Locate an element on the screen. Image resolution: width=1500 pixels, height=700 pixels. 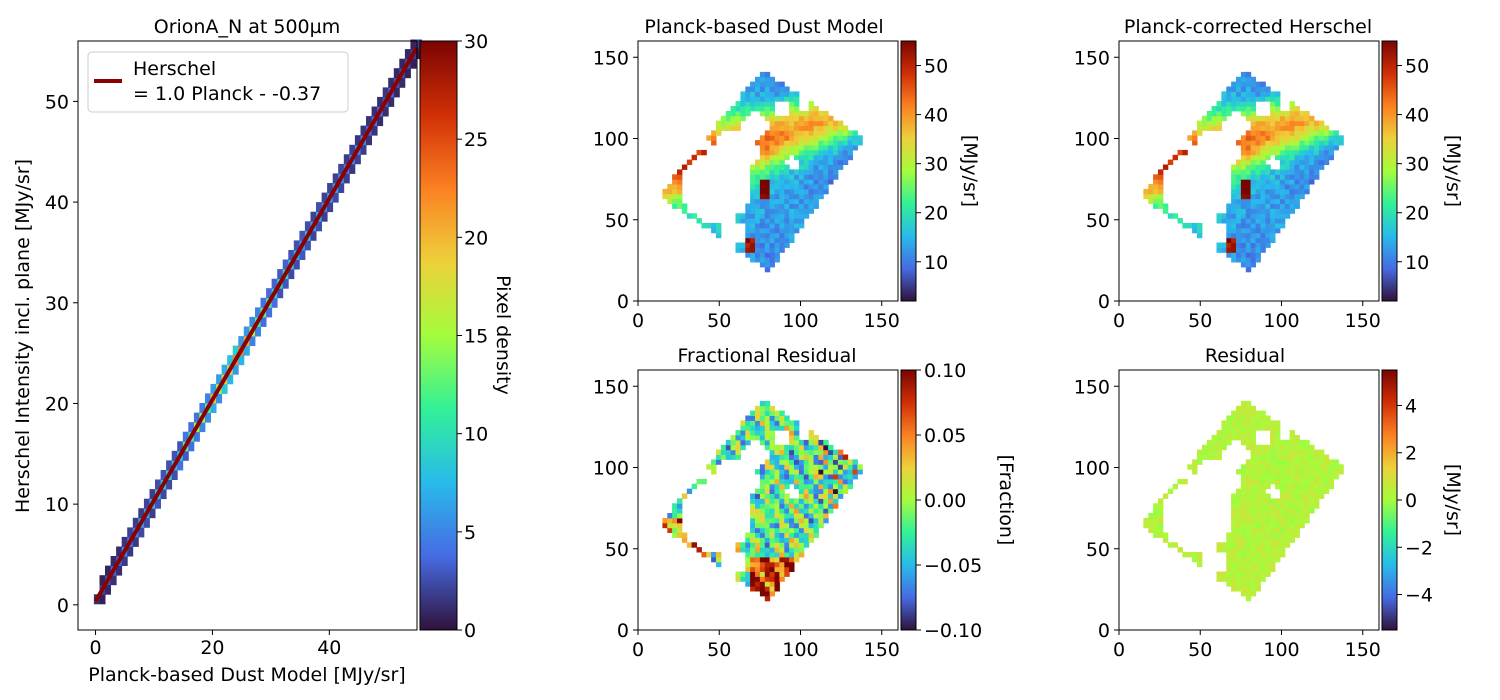
y-tick-label: 150 is located at coordinates (1092, 58).